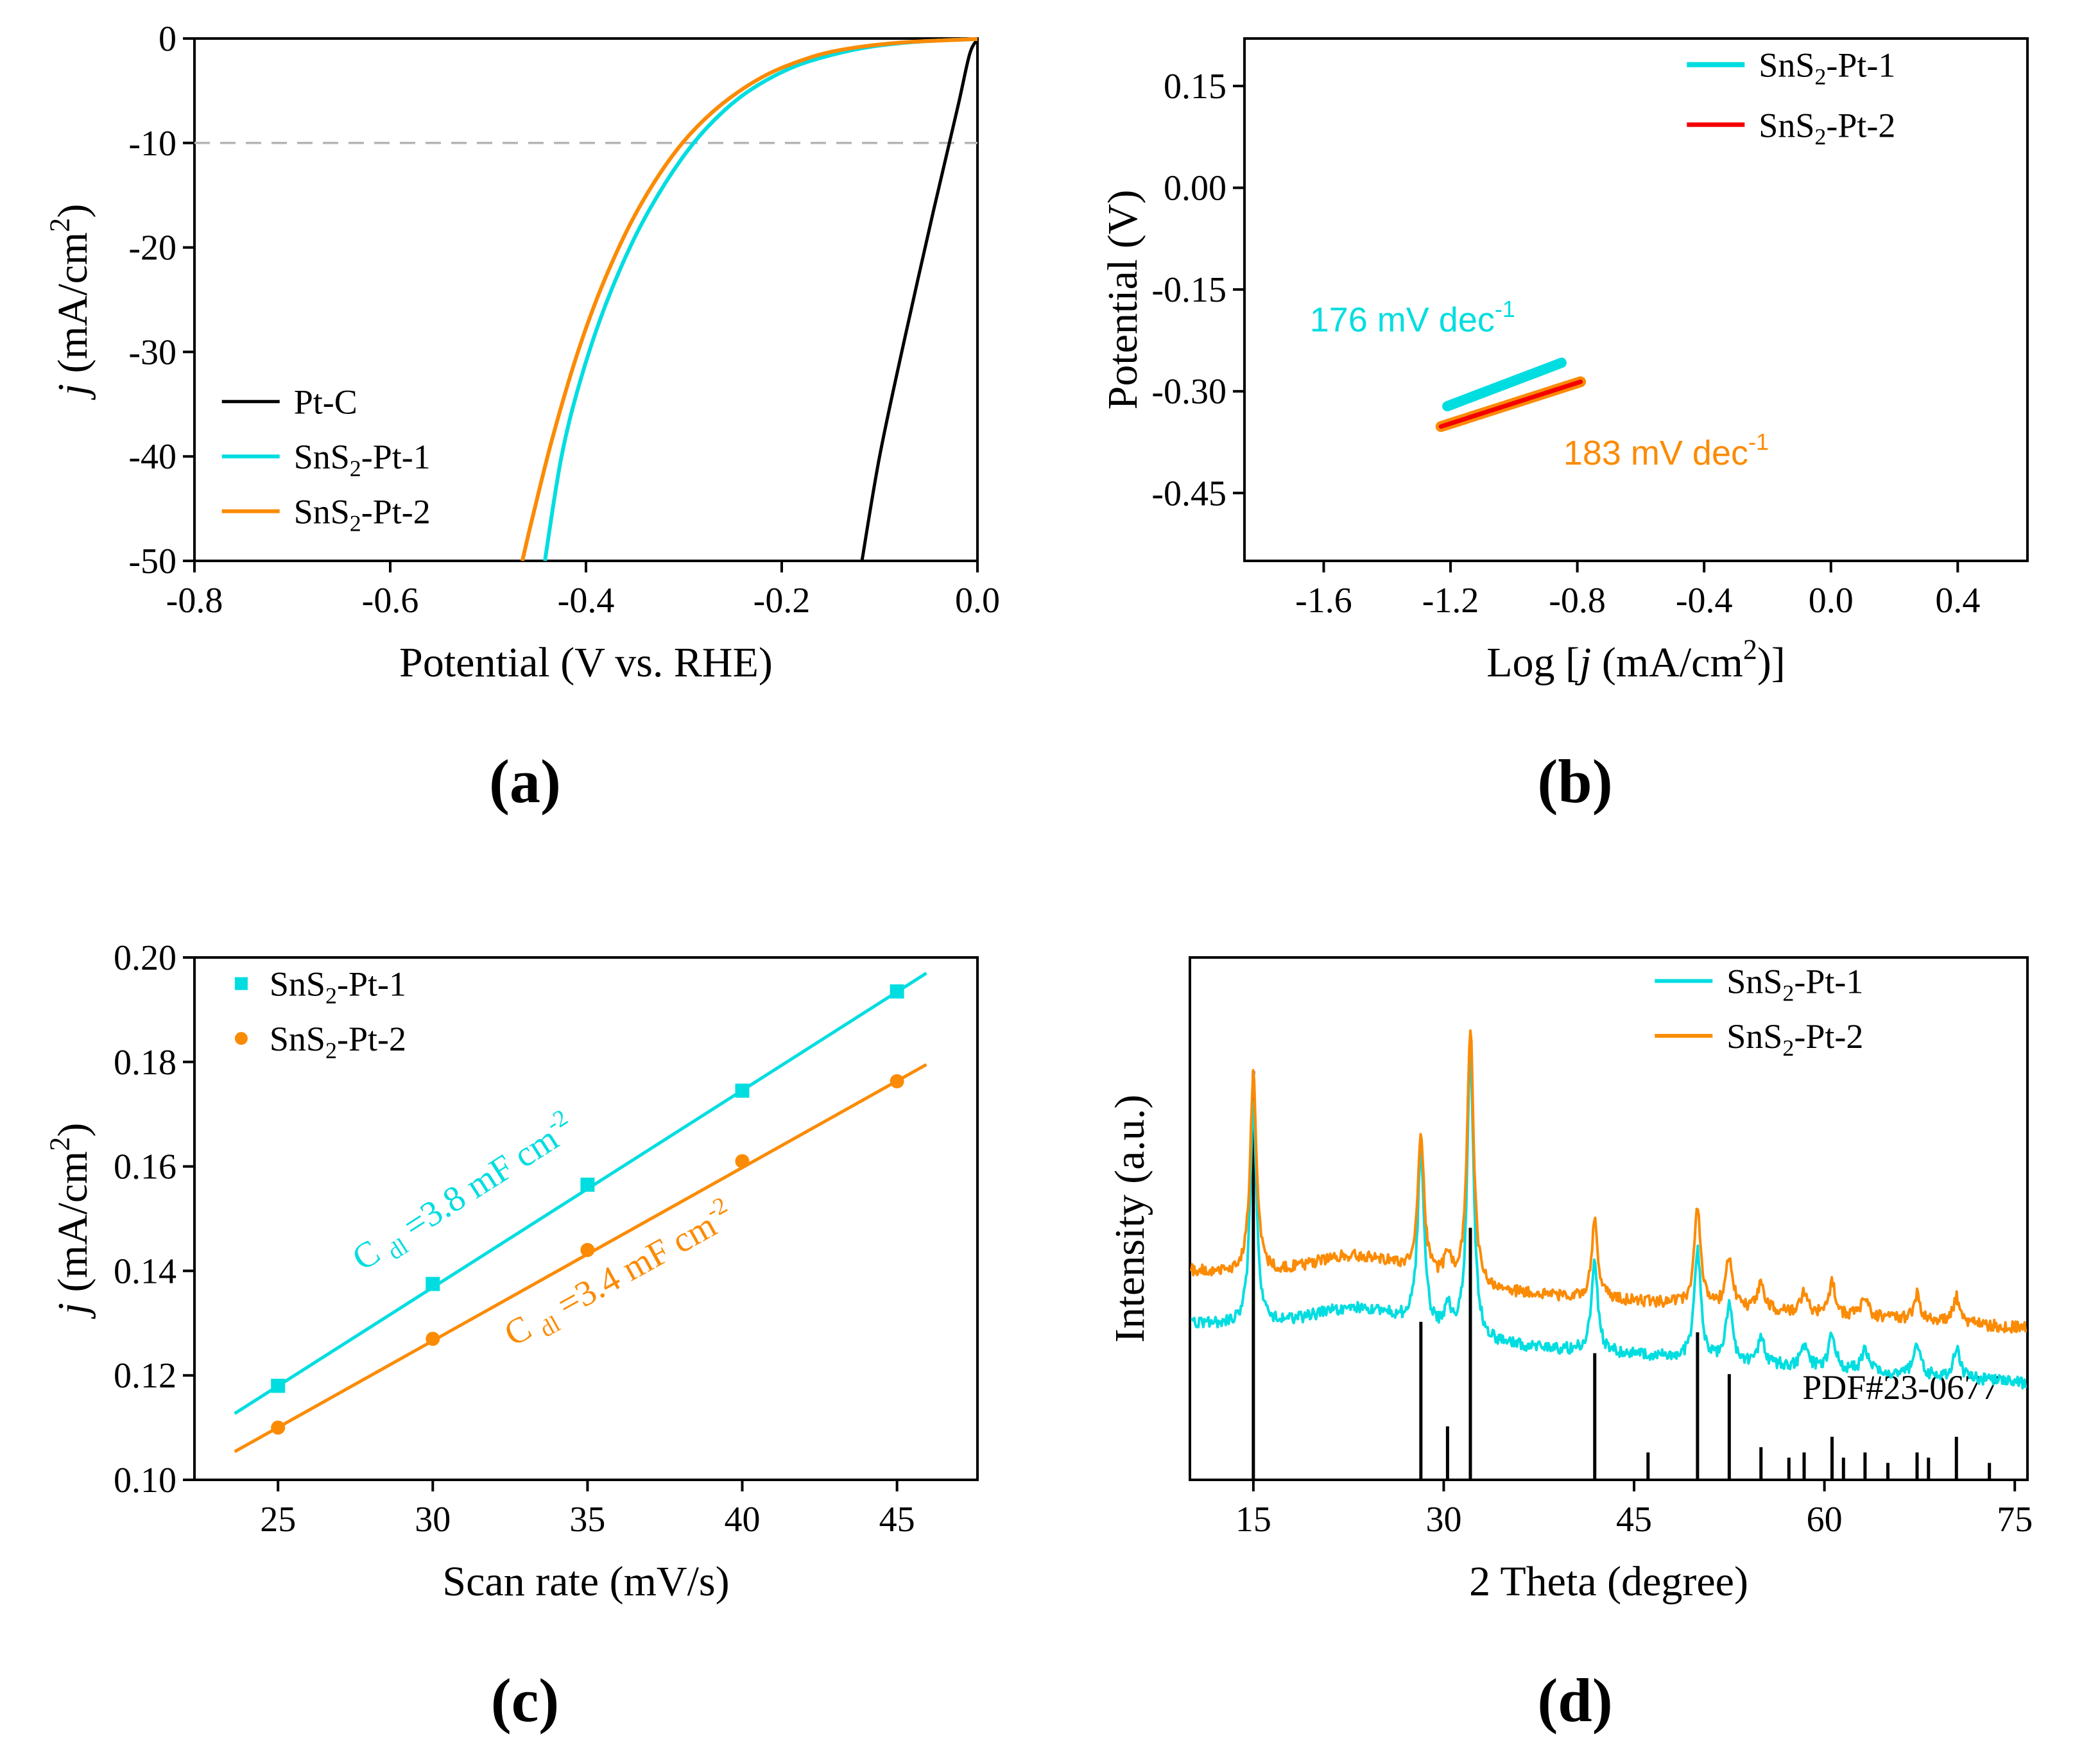 This screenshot has height=1759, width=2100. Describe the element at coordinates (145, 1376) in the screenshot. I see `svg-text: 0.12` at that location.